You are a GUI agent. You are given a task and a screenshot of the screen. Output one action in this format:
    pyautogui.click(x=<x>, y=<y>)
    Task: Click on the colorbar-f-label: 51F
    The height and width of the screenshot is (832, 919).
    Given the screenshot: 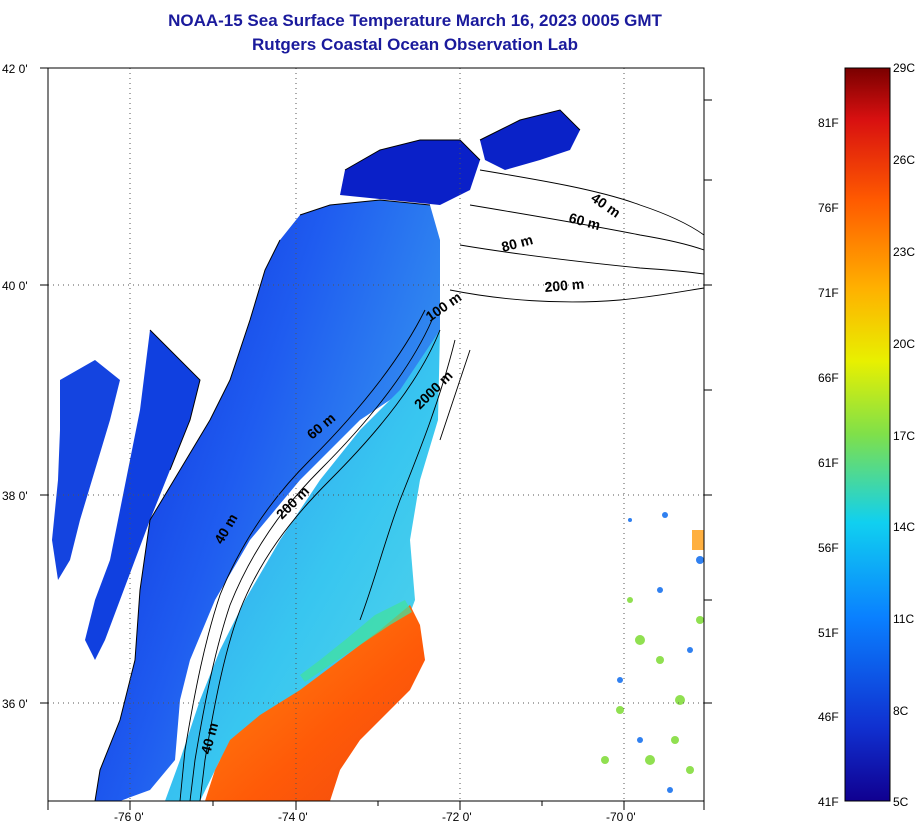 What is the action you would take?
    pyautogui.click(x=828, y=633)
    